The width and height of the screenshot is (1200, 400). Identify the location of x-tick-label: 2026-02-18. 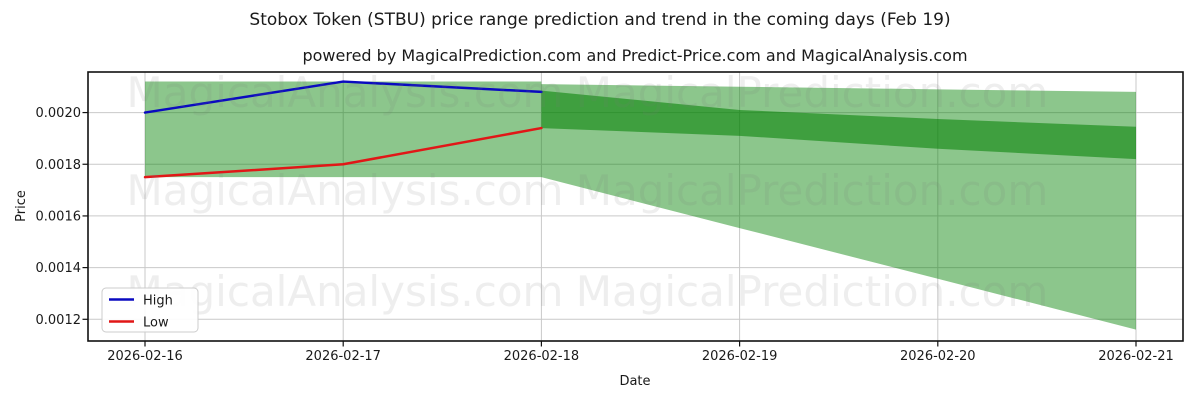
(542, 356).